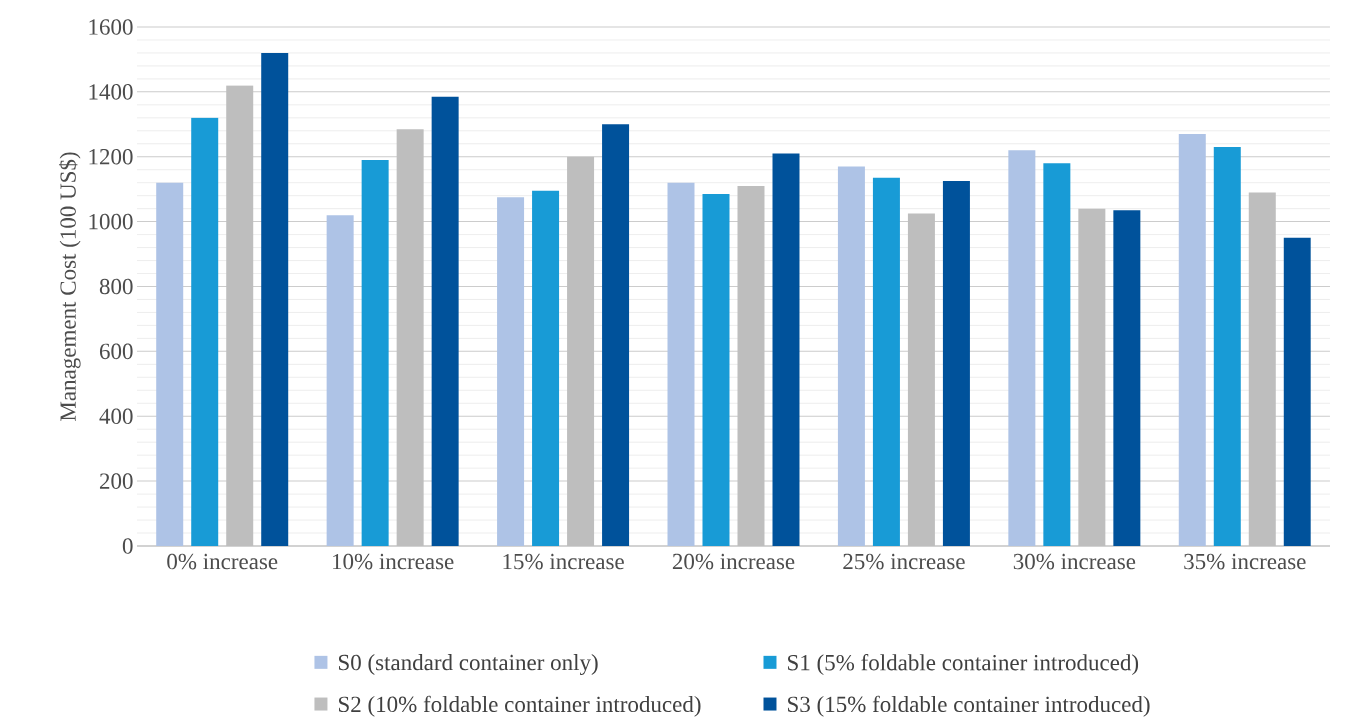 This screenshot has height=726, width=1360. What do you see at coordinates (116, 481) in the screenshot?
I see `y-tick-label: 200` at bounding box center [116, 481].